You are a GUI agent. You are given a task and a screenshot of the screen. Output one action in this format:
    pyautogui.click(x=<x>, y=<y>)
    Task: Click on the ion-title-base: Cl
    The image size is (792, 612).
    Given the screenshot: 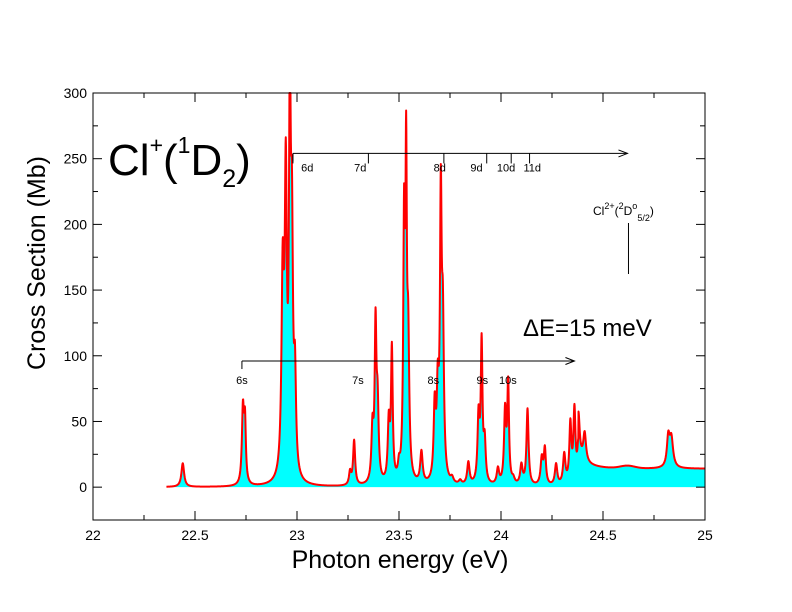 What is the action you would take?
    pyautogui.click(x=129, y=160)
    